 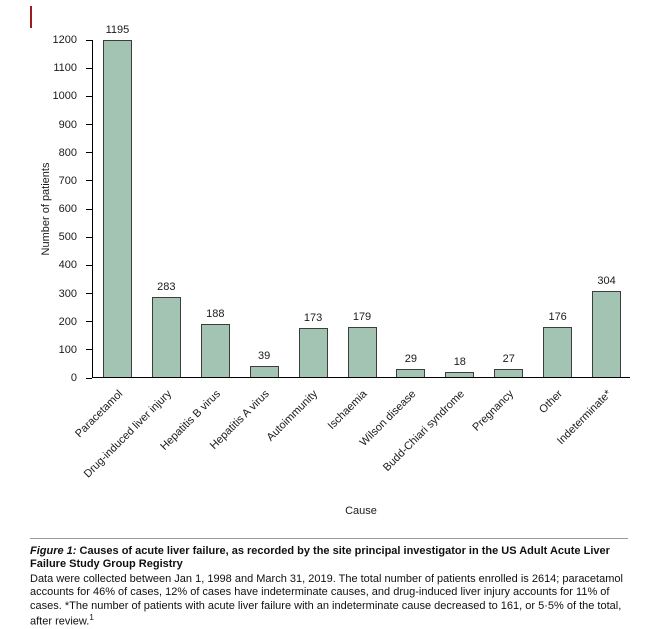 I want to click on x-tick-label: Ischaemia, so click(x=347, y=410).